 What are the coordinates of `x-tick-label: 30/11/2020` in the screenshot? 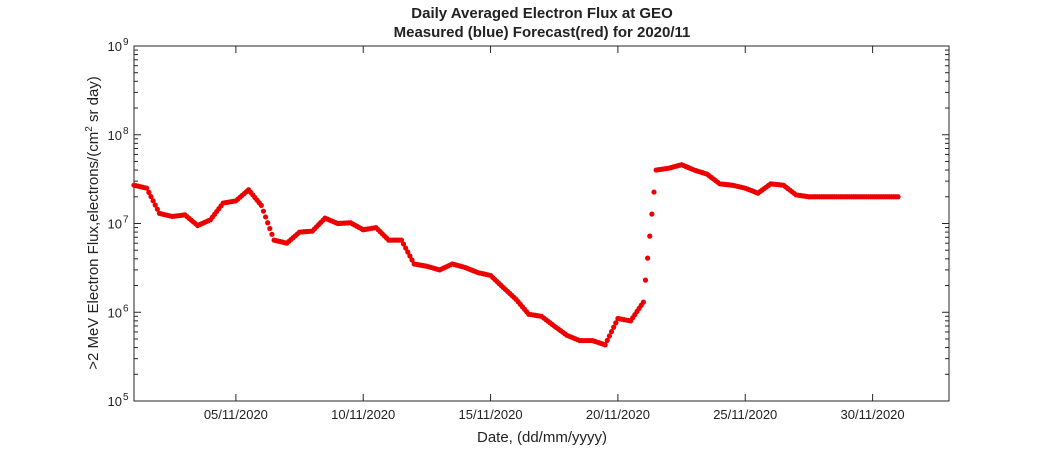 It's located at (873, 414).